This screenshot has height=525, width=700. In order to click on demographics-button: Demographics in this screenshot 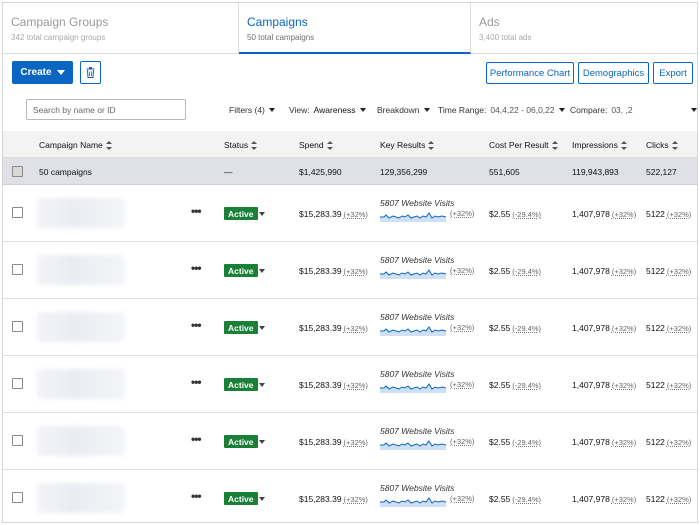, I will do `click(613, 73)`.